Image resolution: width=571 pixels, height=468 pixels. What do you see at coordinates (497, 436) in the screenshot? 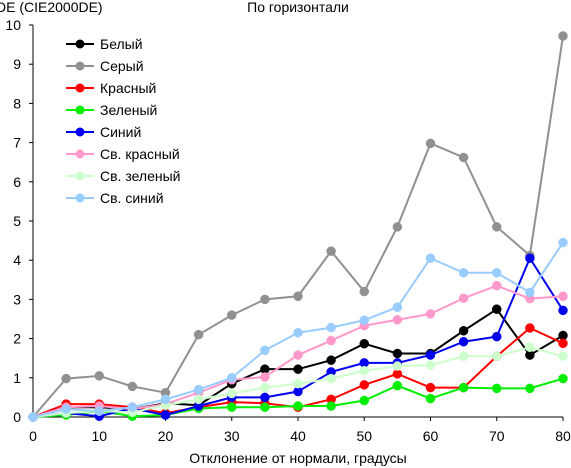
I see `x-tick-label: 70` at bounding box center [497, 436].